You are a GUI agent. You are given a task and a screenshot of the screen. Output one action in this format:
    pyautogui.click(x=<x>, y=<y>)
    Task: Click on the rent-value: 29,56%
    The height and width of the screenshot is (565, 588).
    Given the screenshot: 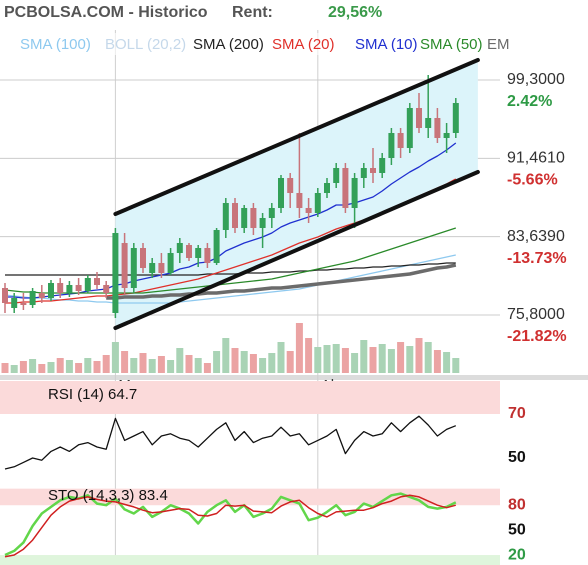 What is the action you would take?
    pyautogui.click(x=355, y=12)
    